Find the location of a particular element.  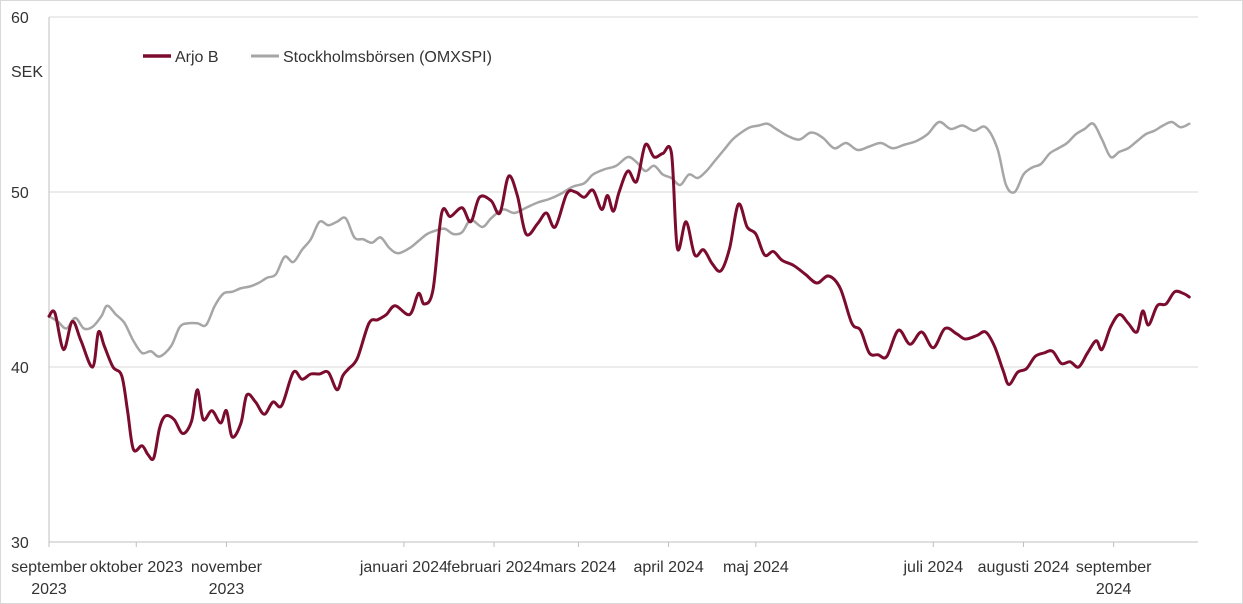

y-tick-label-60: 60 is located at coordinates (20, 18).